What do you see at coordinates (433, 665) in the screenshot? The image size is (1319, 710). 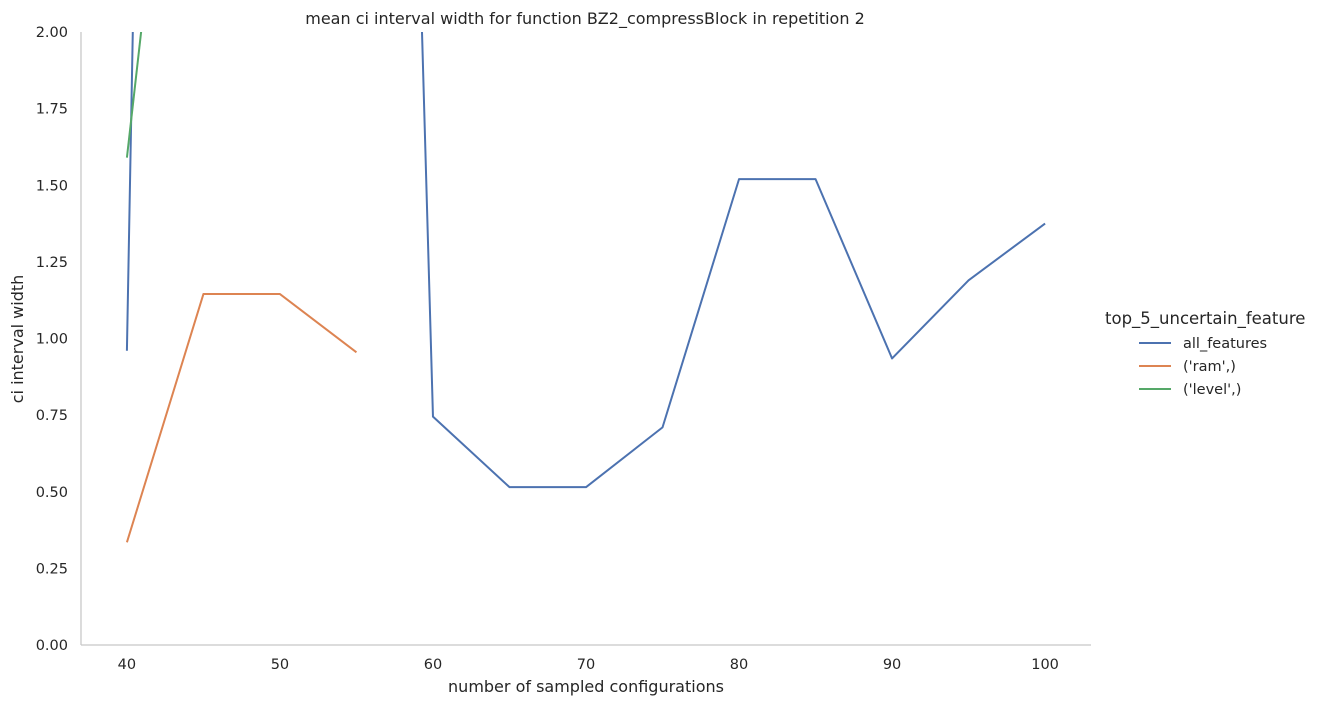 I see `x-tick-label: 60` at bounding box center [433, 665].